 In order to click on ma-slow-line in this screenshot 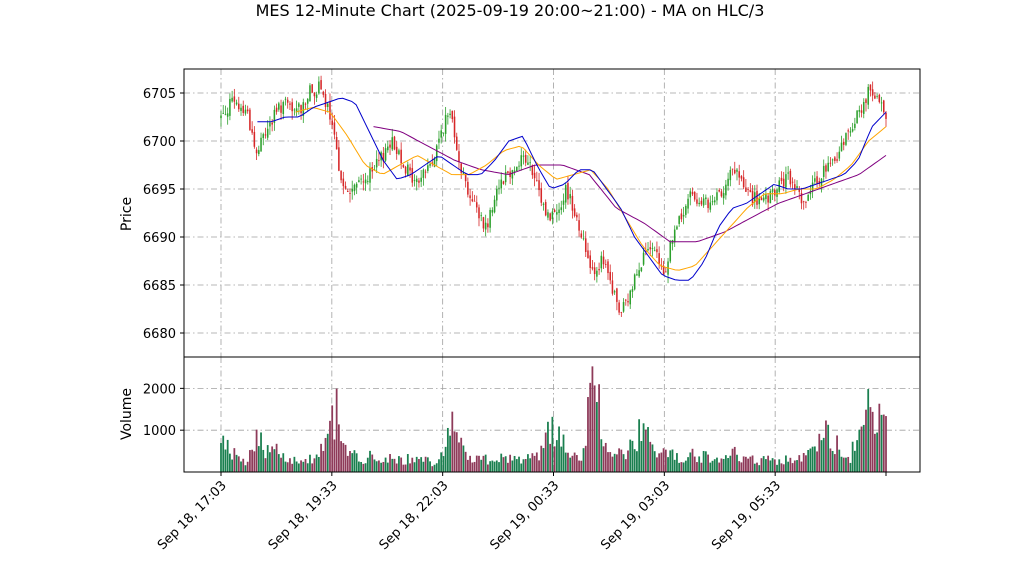, I will do `click(630, 184)`.